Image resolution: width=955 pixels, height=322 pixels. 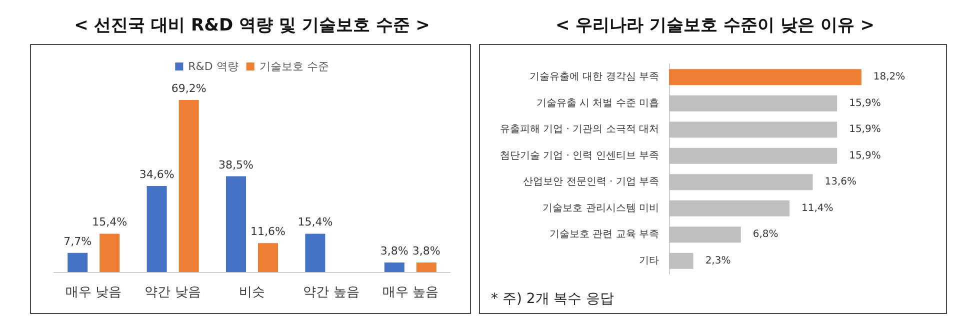 What do you see at coordinates (594, 77) in the screenshot?
I see `y-tick-label: 기술유출에 대한 경각심 부족` at bounding box center [594, 77].